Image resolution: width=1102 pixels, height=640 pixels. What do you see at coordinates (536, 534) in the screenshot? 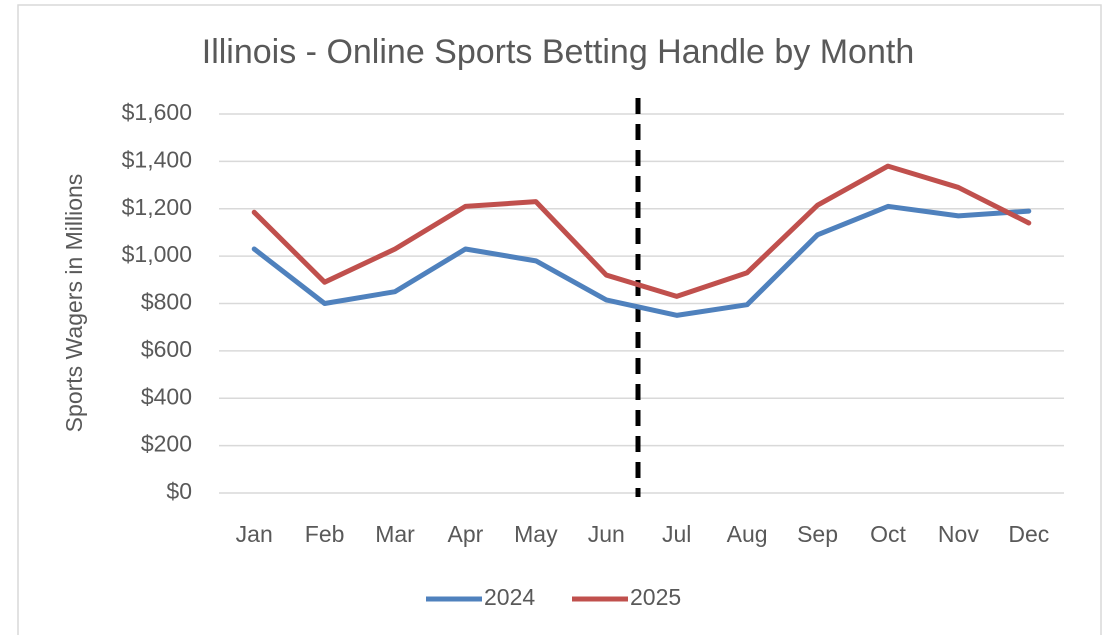
I see `x-tick-label: May` at bounding box center [536, 534].